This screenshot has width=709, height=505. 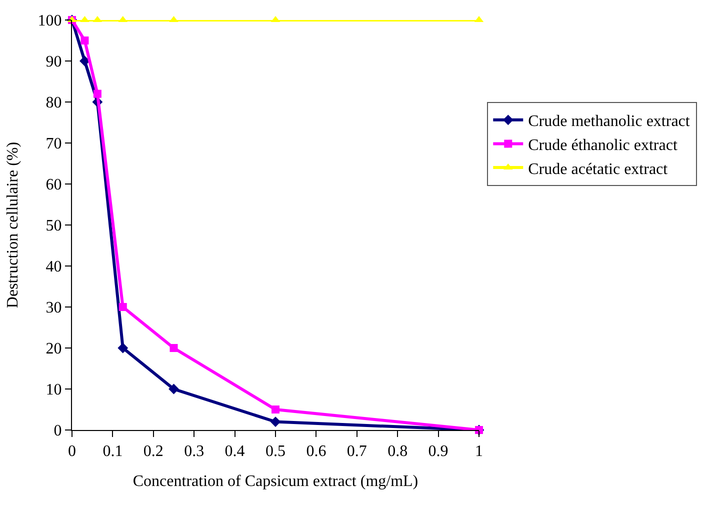 I want to click on x-tick-label: 0.6, so click(x=316, y=451).